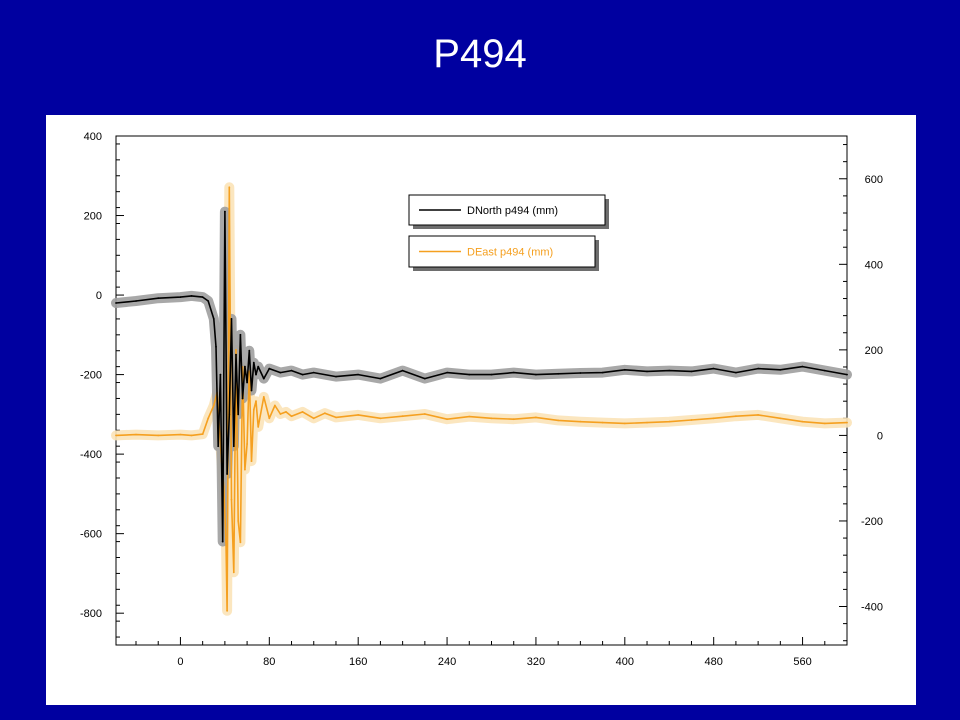  Describe the element at coordinates (269, 662) in the screenshot. I see `x-tick-label: 80` at that location.